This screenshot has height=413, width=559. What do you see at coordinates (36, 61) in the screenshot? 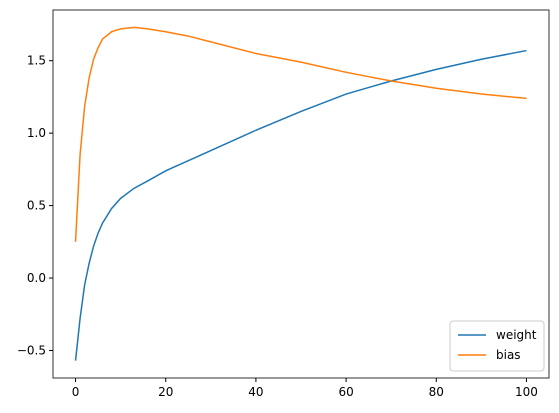
I see `y-tick-label: 1.5` at bounding box center [36, 61].